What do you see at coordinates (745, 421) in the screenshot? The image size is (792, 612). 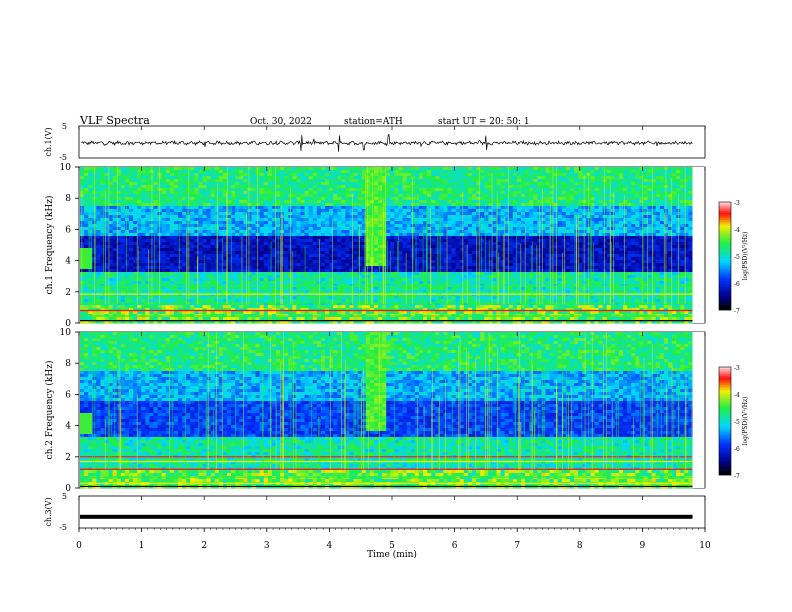 I see `colorbar-label: log(PSD)(V²/Hz)` at bounding box center [745, 421].